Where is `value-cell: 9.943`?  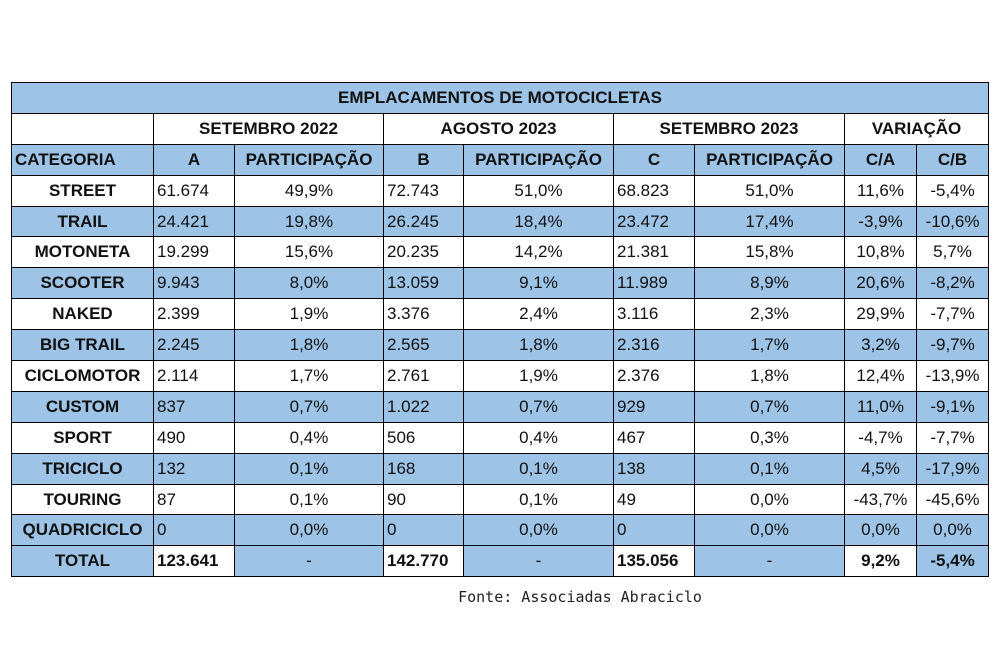
value-cell: 9.943 is located at coordinates (194, 283).